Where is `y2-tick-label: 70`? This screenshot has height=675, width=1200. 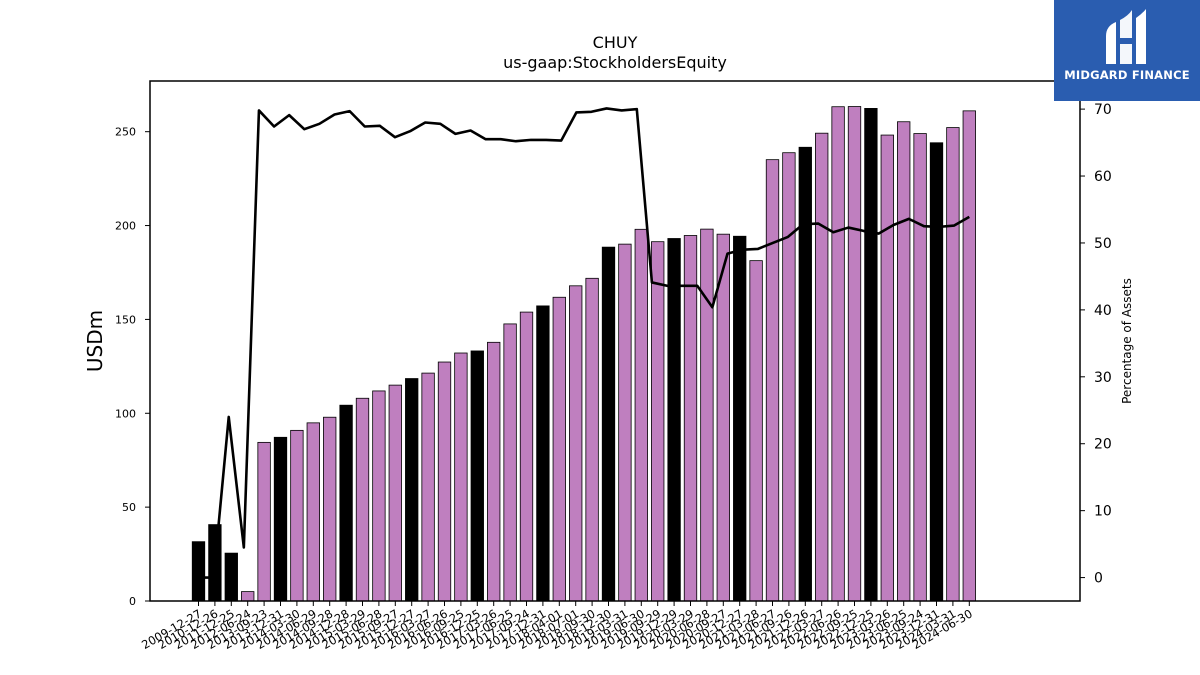
y2-tick-label: 70 is located at coordinates (1103, 110).